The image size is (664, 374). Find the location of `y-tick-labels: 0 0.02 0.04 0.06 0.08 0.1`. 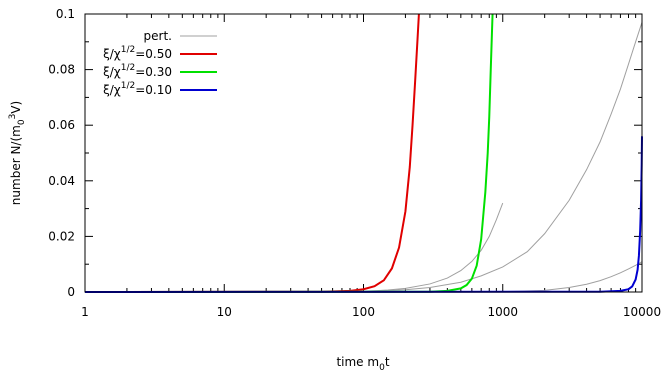

y-tick-labels: 0 0.02 0.04 0.06 0.08 0.1 is located at coordinates (61, 153).